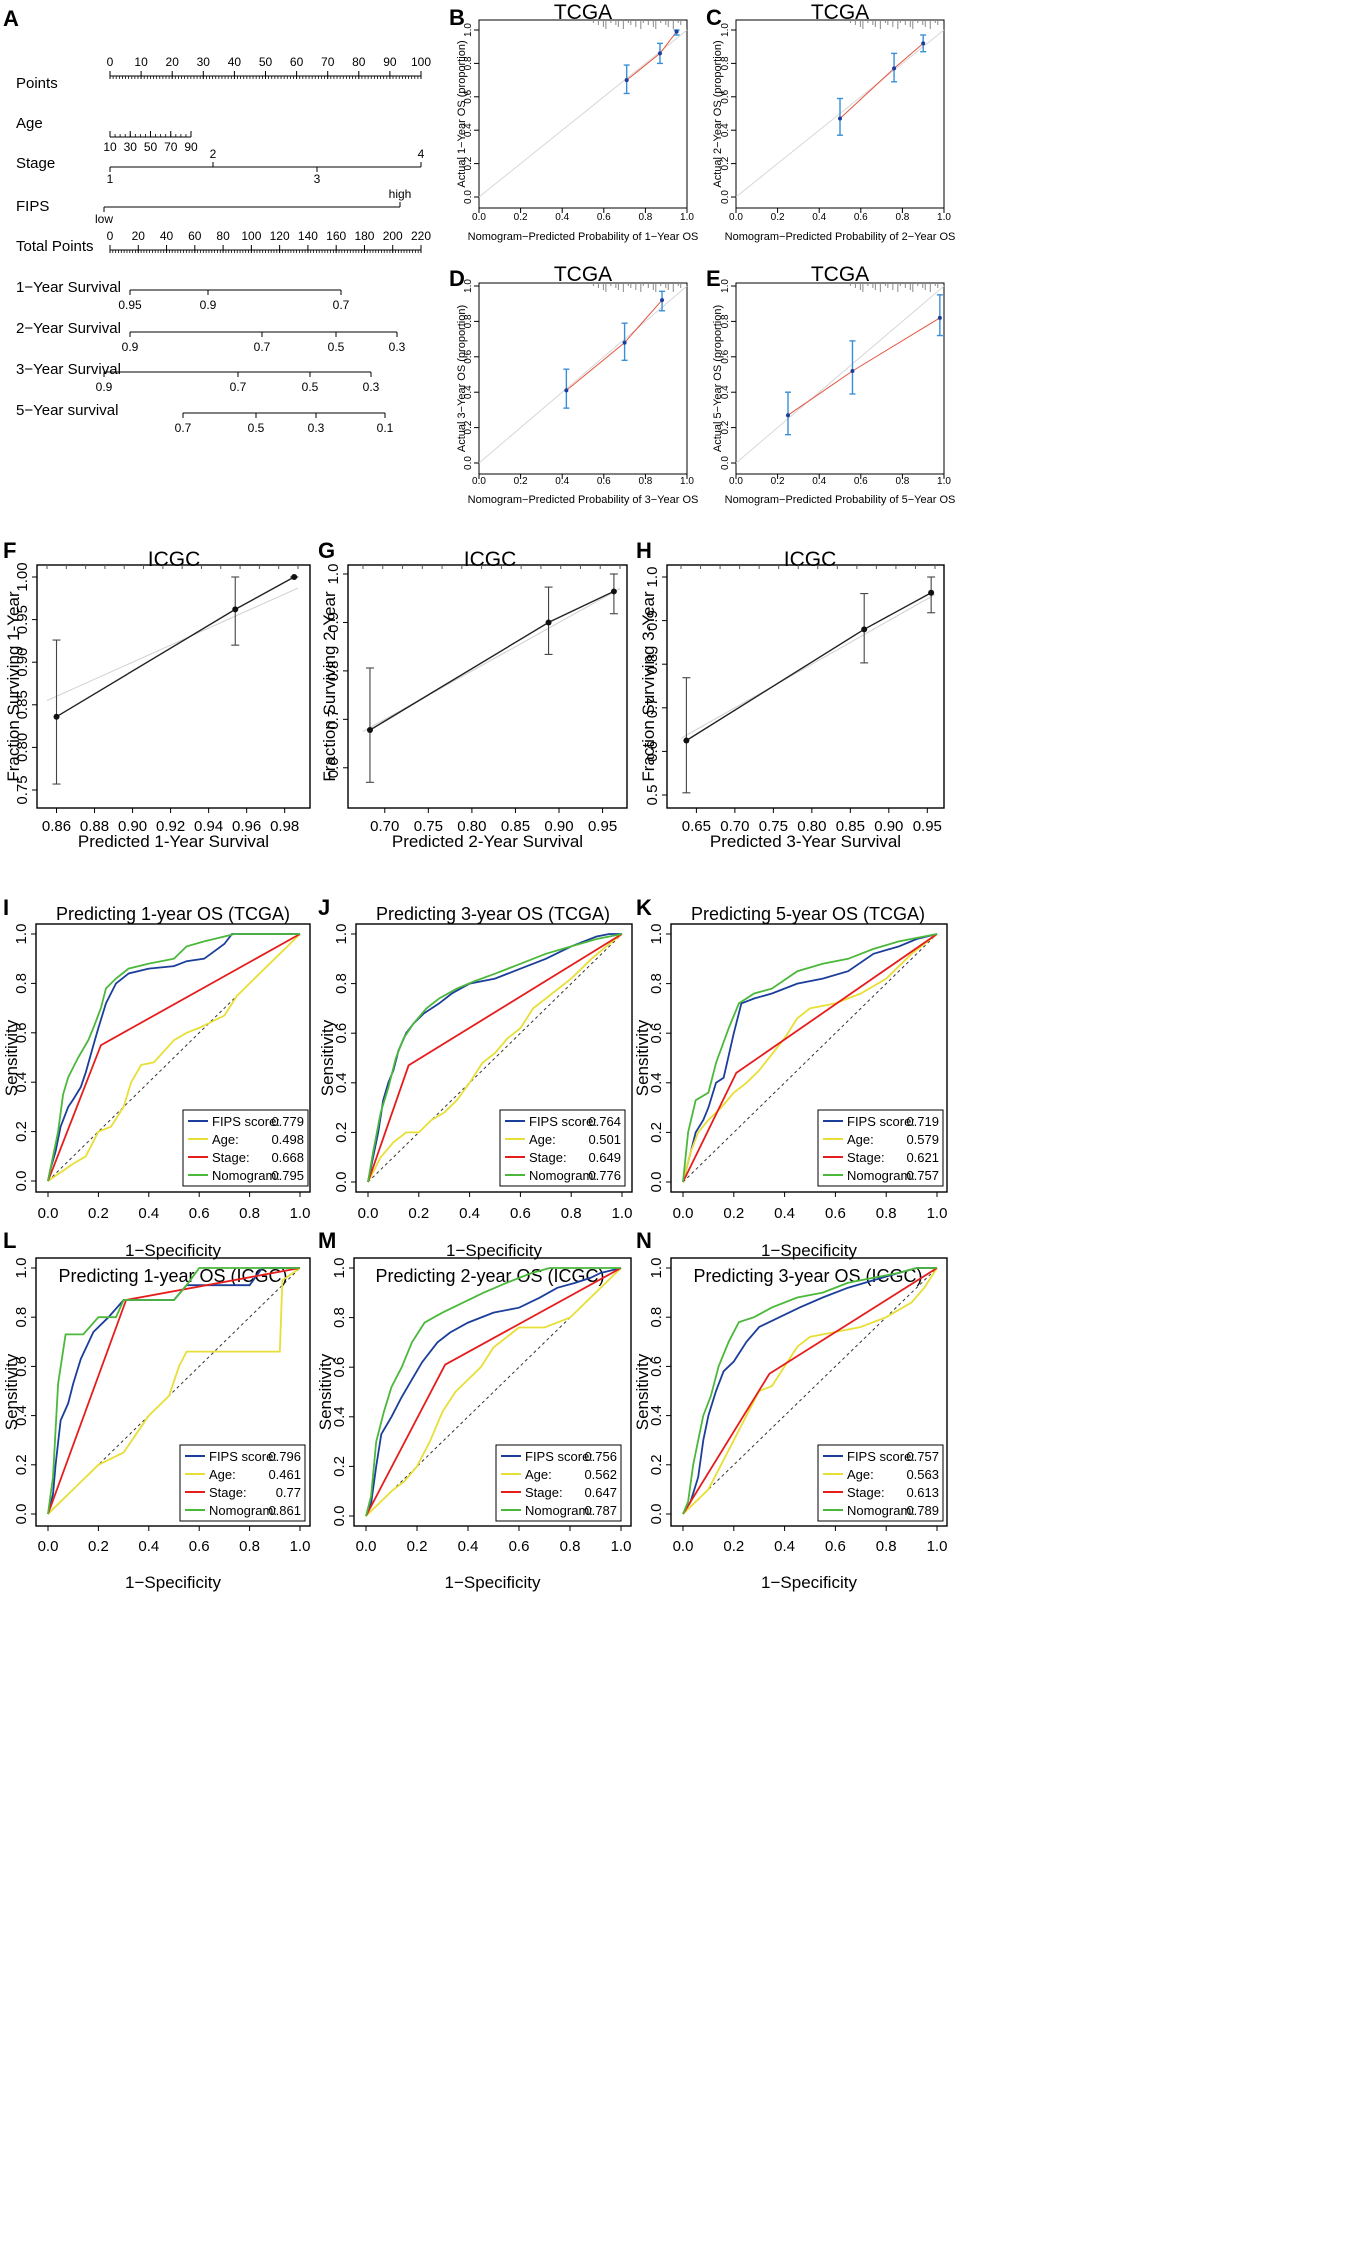  I want to click on x-axis-label: Predicted 3-Year Survival, so click(805, 841).